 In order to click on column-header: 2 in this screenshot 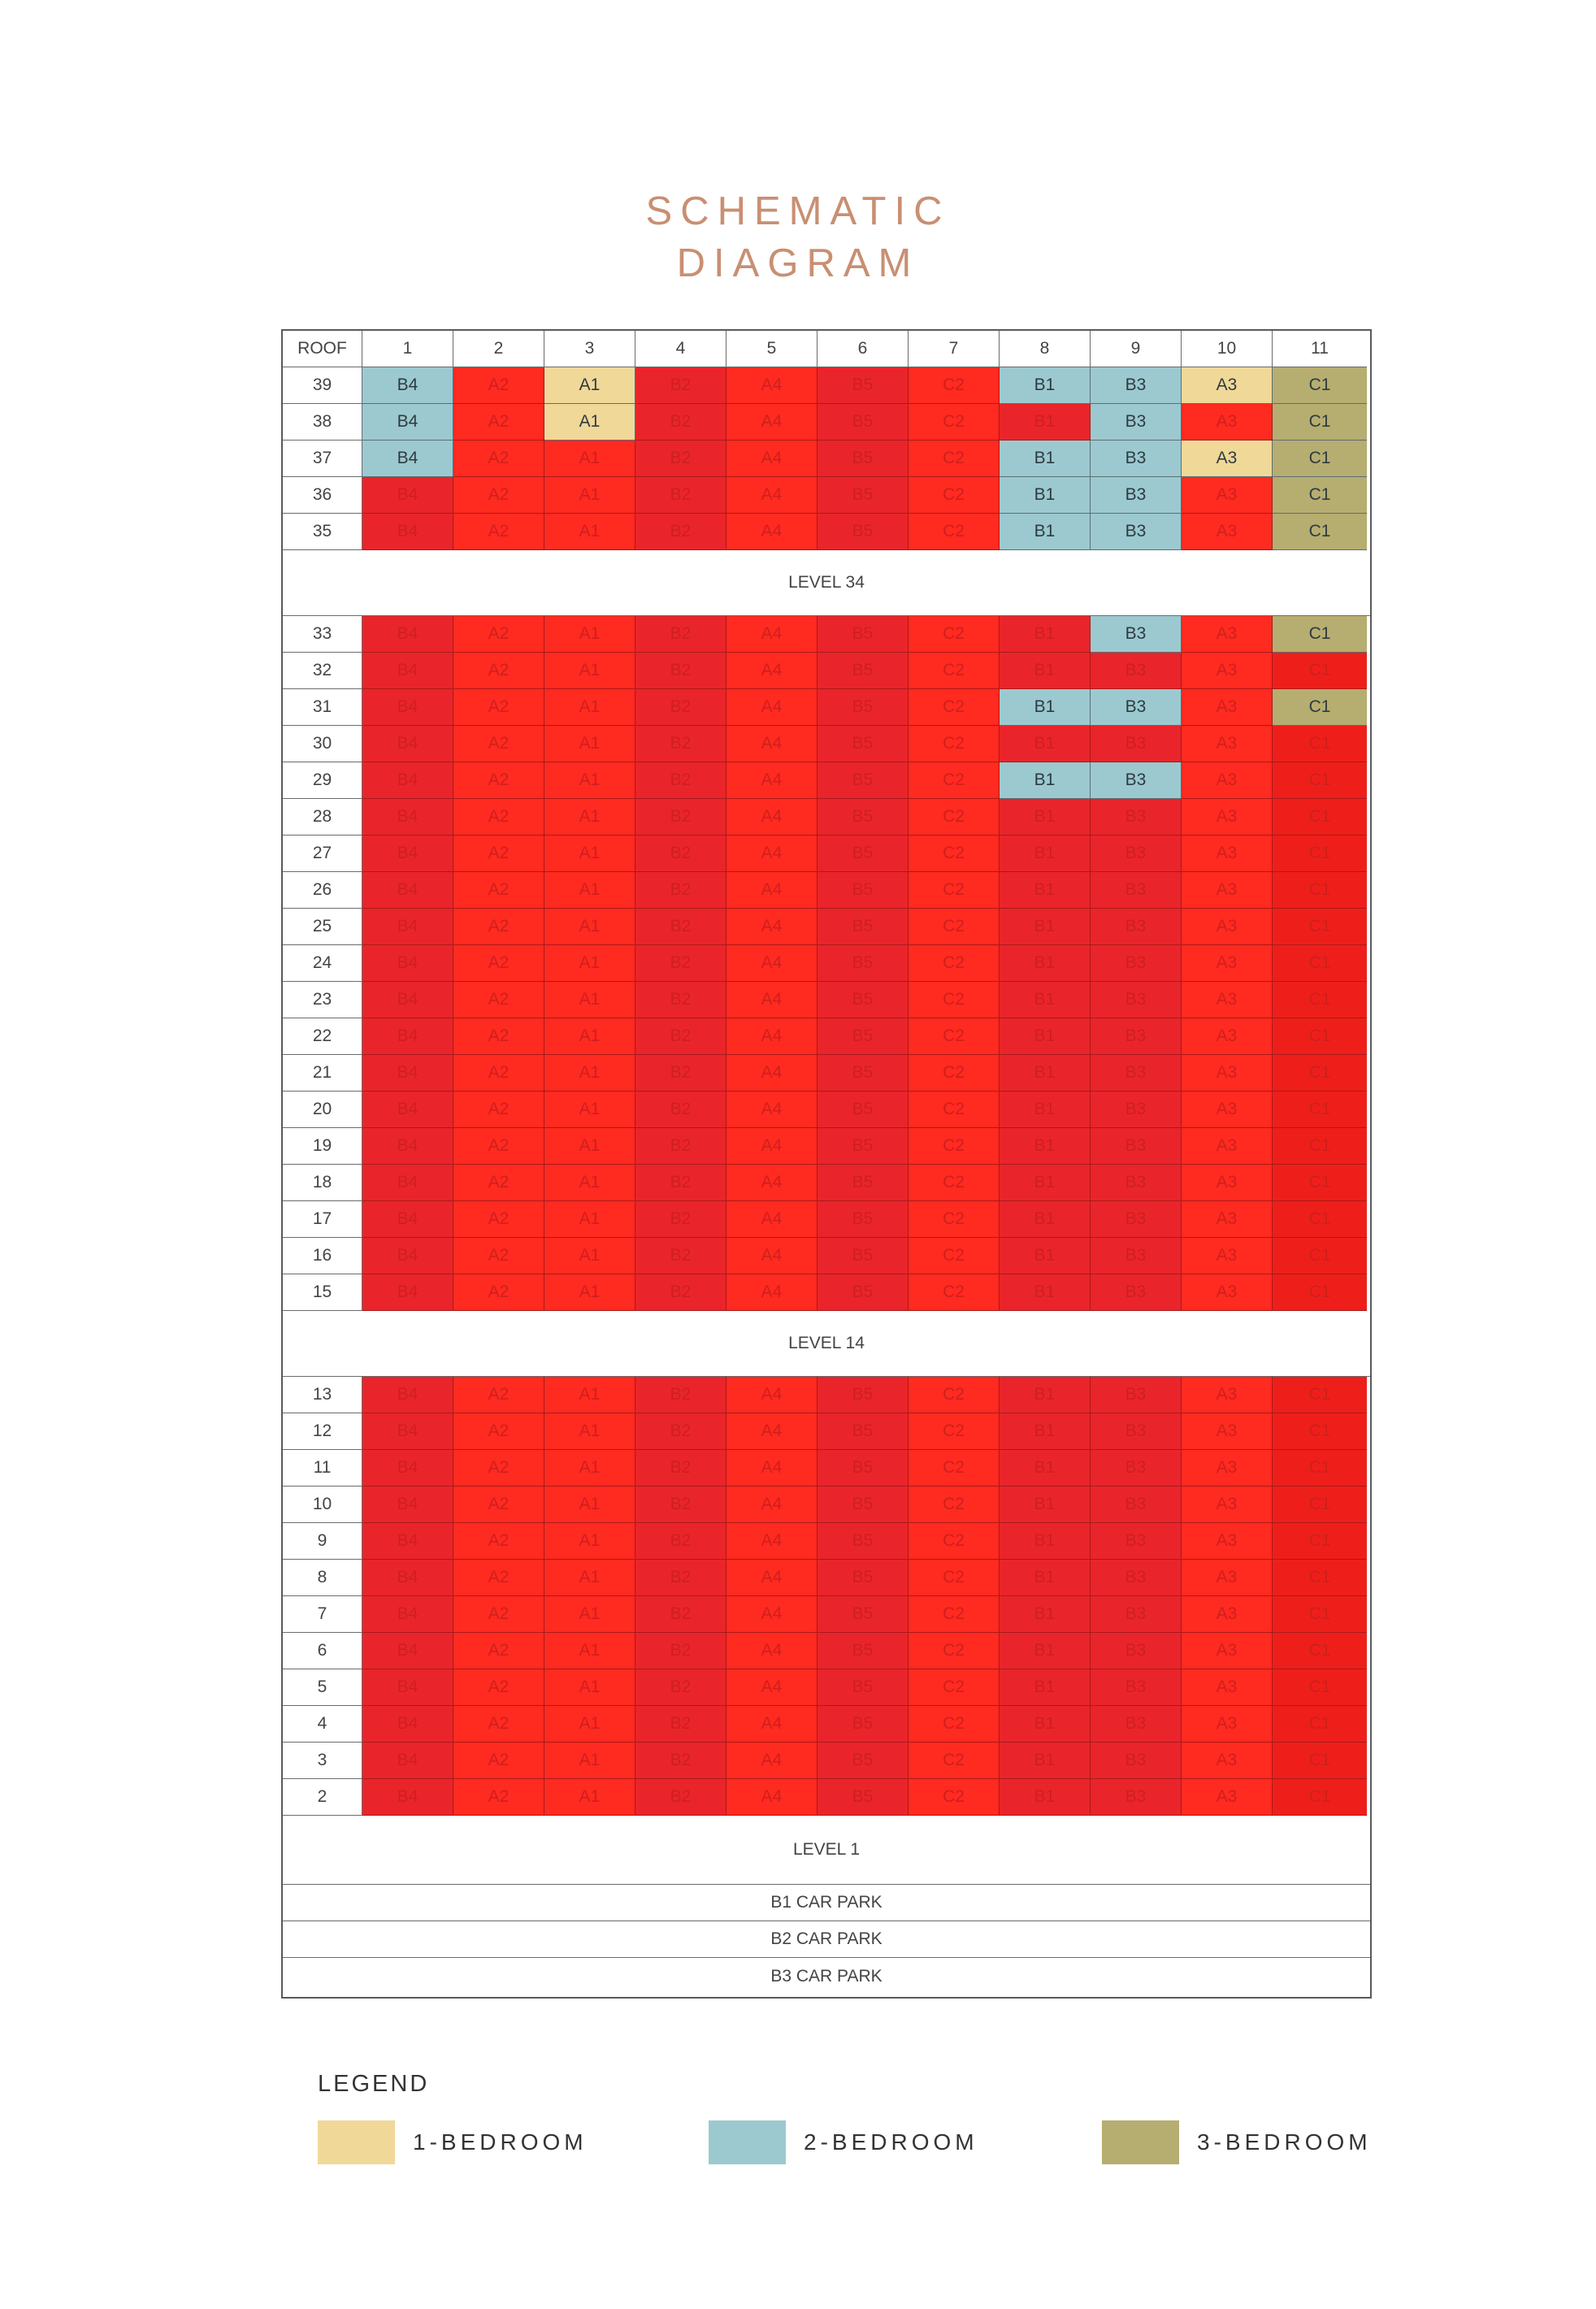, I will do `click(499, 349)`.